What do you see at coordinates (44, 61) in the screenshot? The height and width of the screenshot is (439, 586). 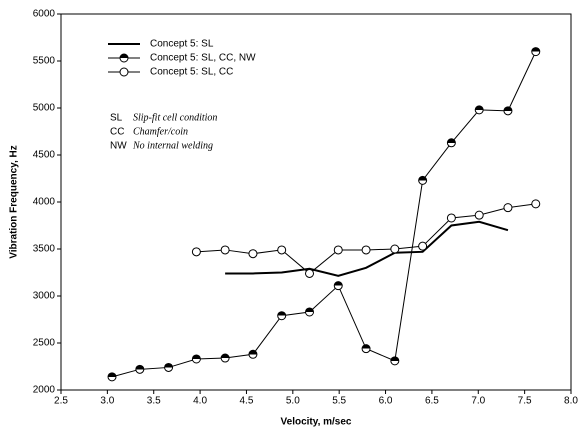 I see `y-tick-label: 5500` at bounding box center [44, 61].